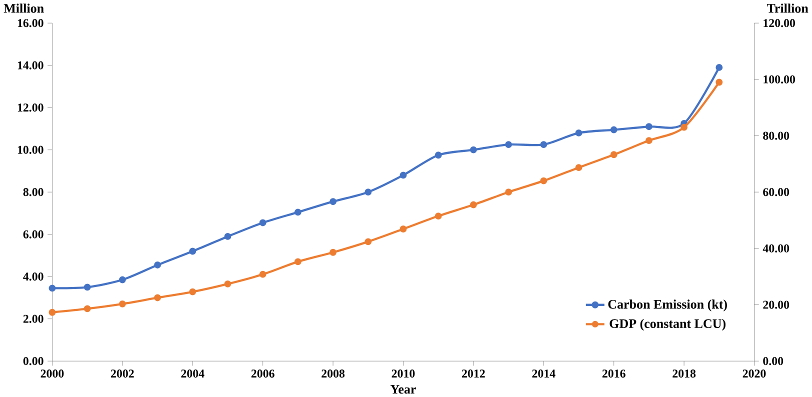  Describe the element at coordinates (31, 107) in the screenshot. I see `y-tick-label: 12.00` at that location.